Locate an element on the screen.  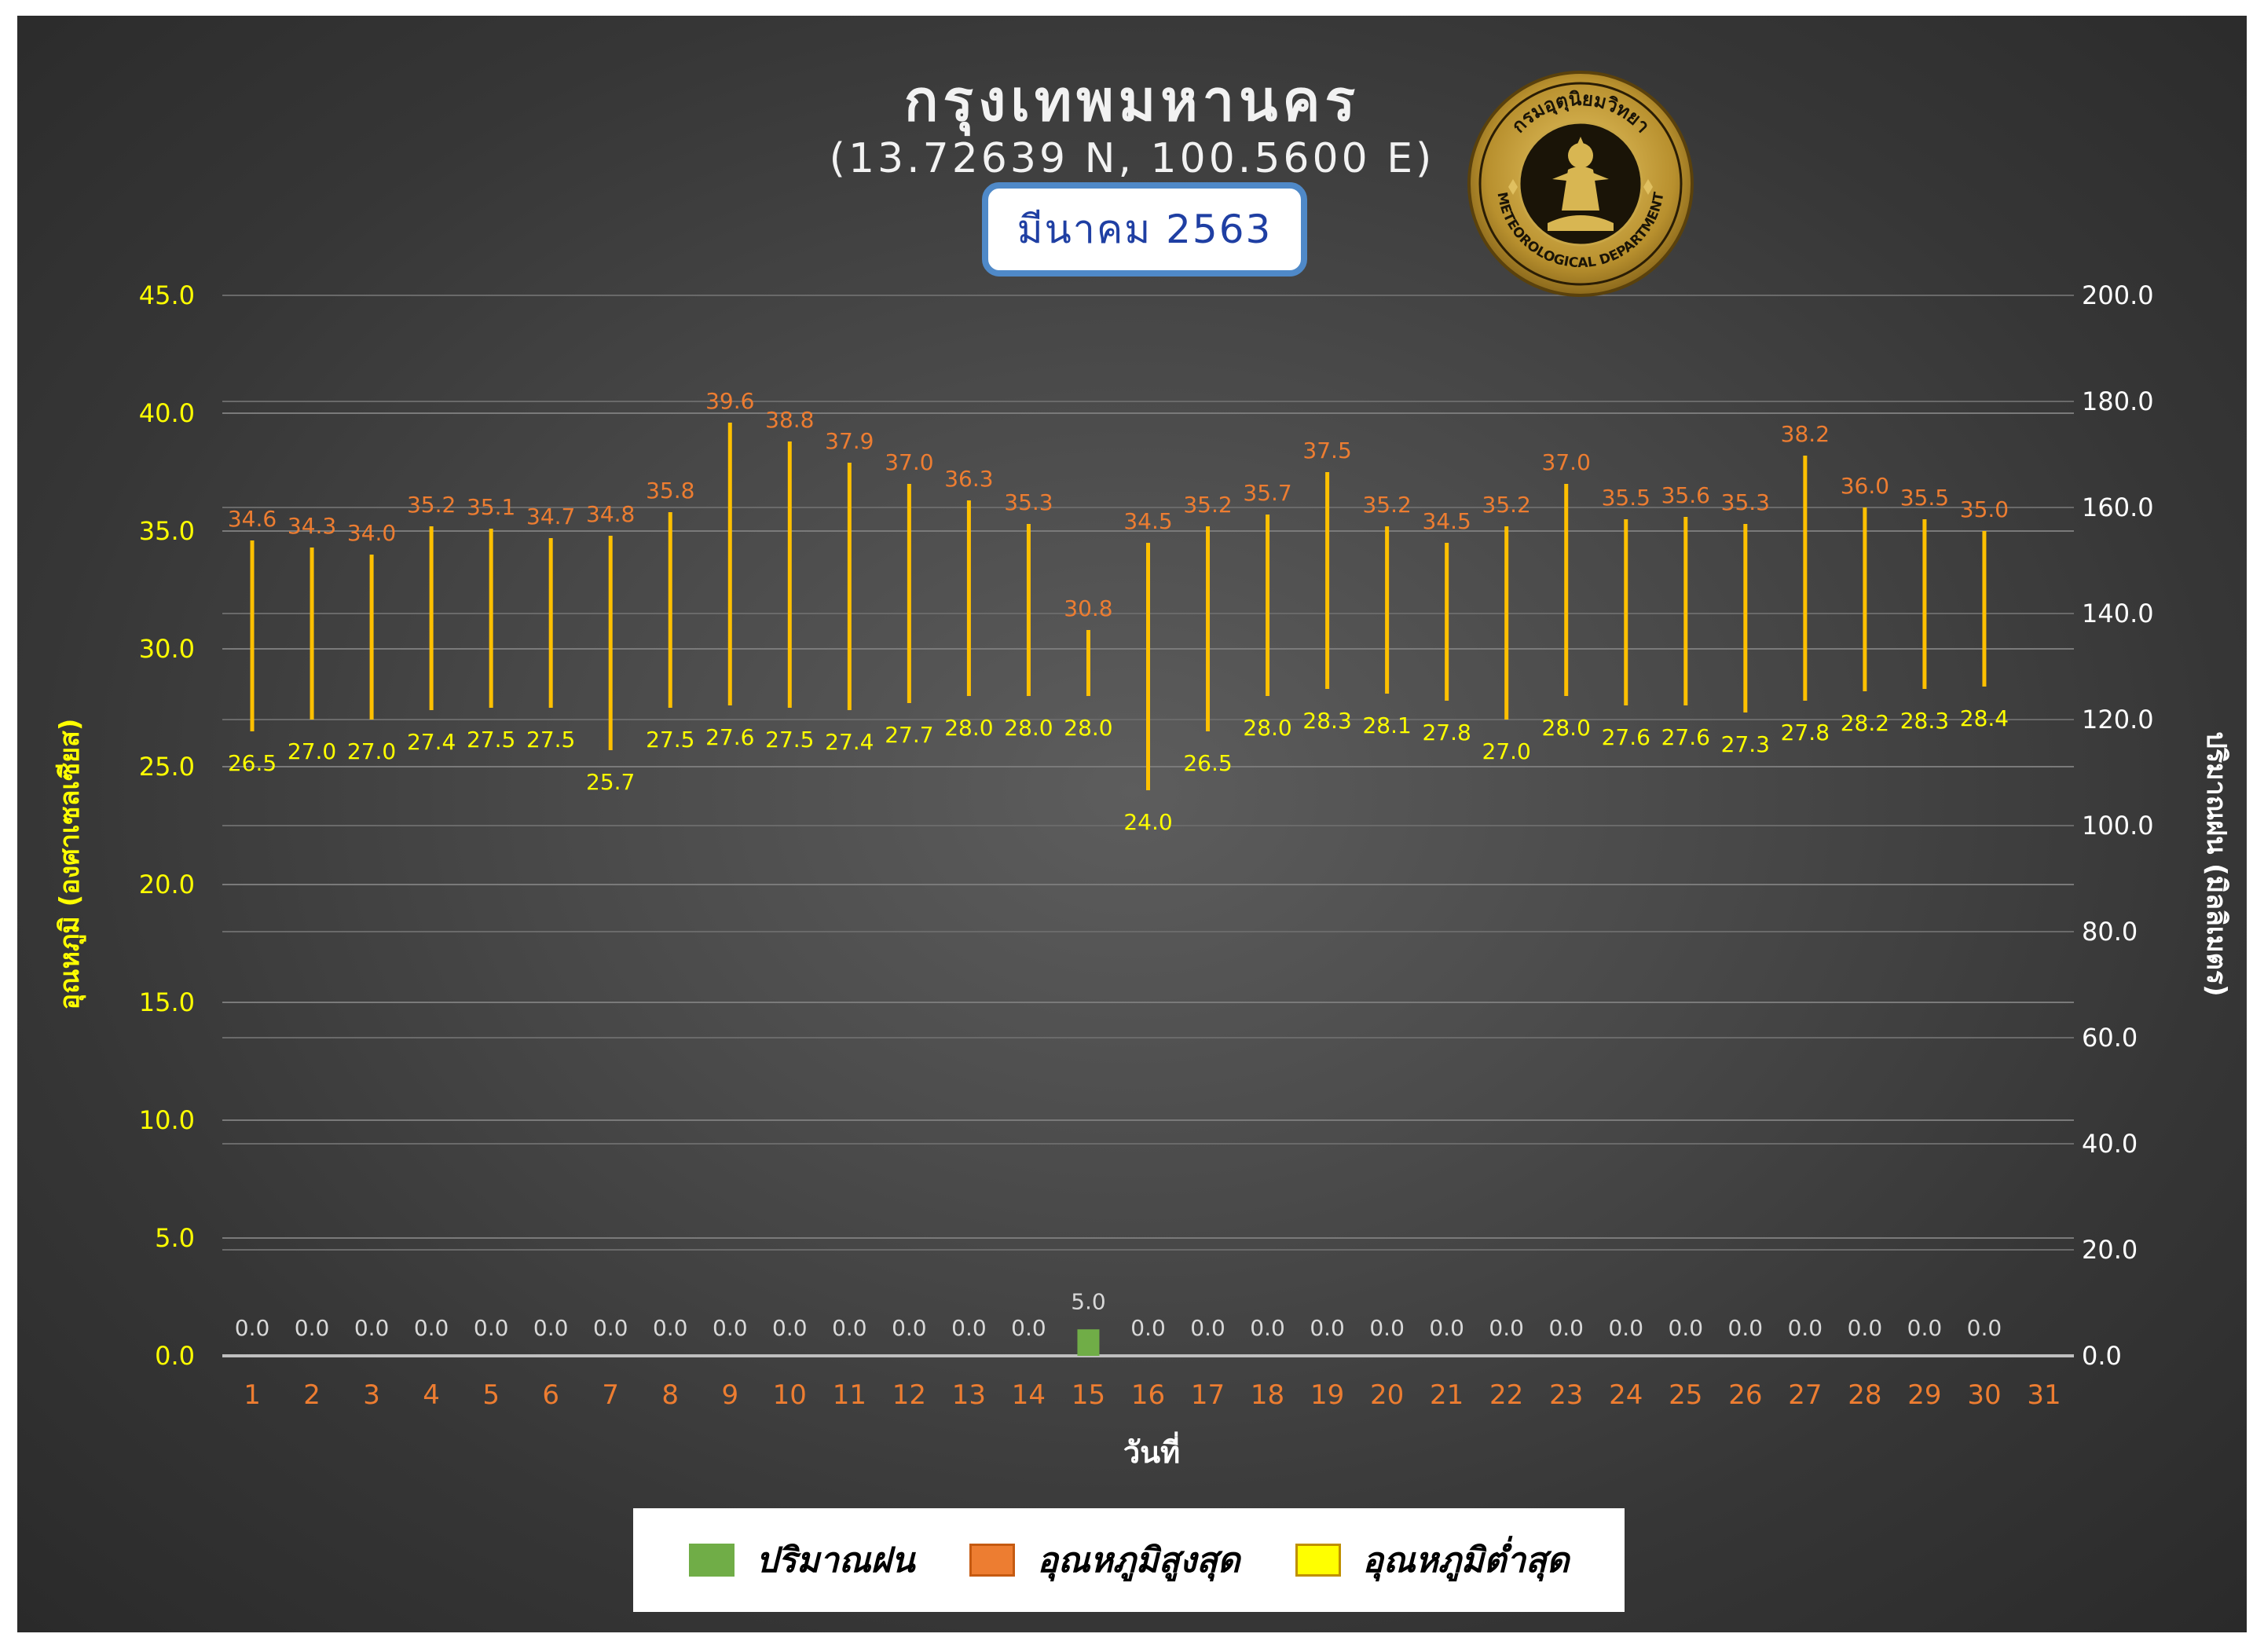
tmax-label-24: 35.5 is located at coordinates (1626, 498).